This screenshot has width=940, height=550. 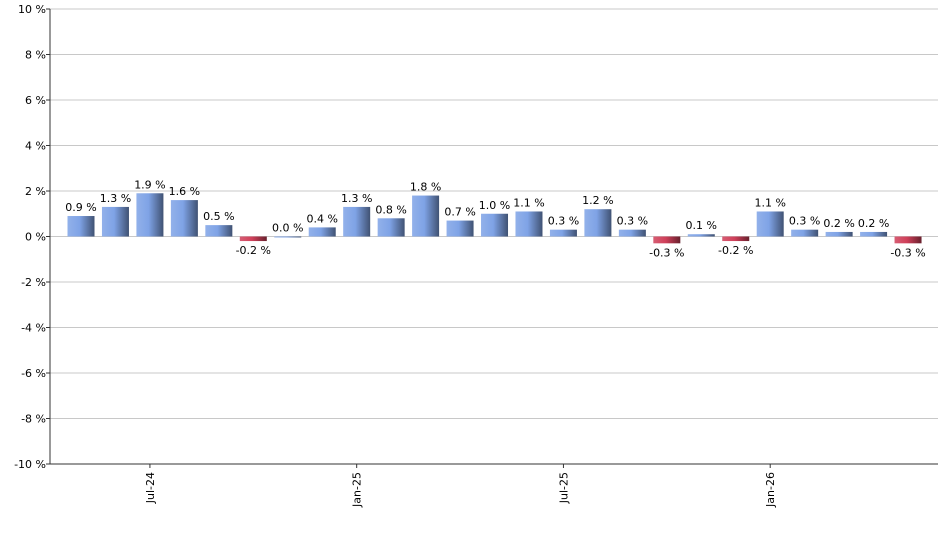 I want to click on y-tick-label: -10 %, so click(x=30, y=464).